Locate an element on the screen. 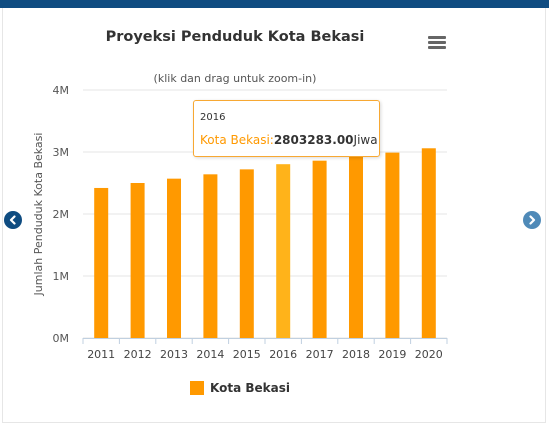  y-axis-title: Jumlah Penduduk Kota Bekasi is located at coordinates (38, 215).